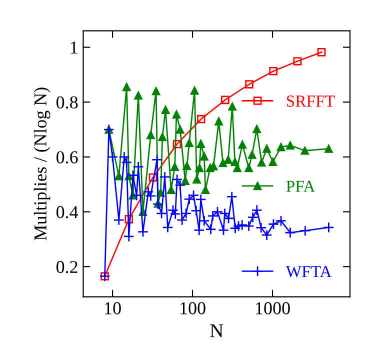 The image size is (380, 350). What do you see at coordinates (273, 308) in the screenshot?
I see `x-tick-label: 1000` at bounding box center [273, 308].